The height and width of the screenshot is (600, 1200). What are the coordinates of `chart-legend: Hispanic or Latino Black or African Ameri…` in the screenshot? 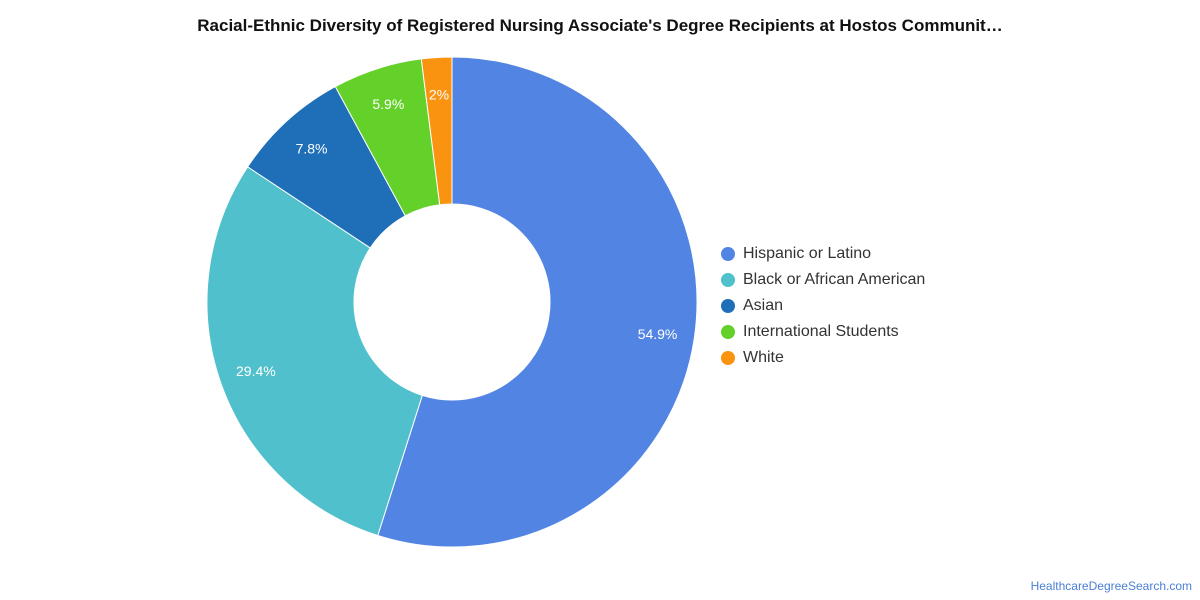 It's located at (823, 306).